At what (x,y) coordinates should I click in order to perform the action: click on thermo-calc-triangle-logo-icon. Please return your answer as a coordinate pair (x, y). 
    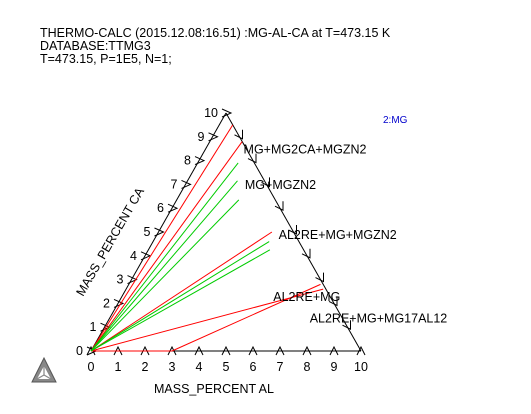
    Looking at the image, I should click on (44, 369).